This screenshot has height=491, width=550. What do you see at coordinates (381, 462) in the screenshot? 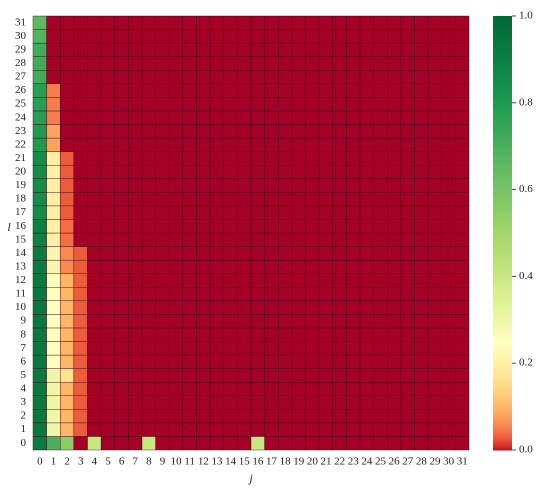
I see `x-tick-label: 25` at bounding box center [381, 462].